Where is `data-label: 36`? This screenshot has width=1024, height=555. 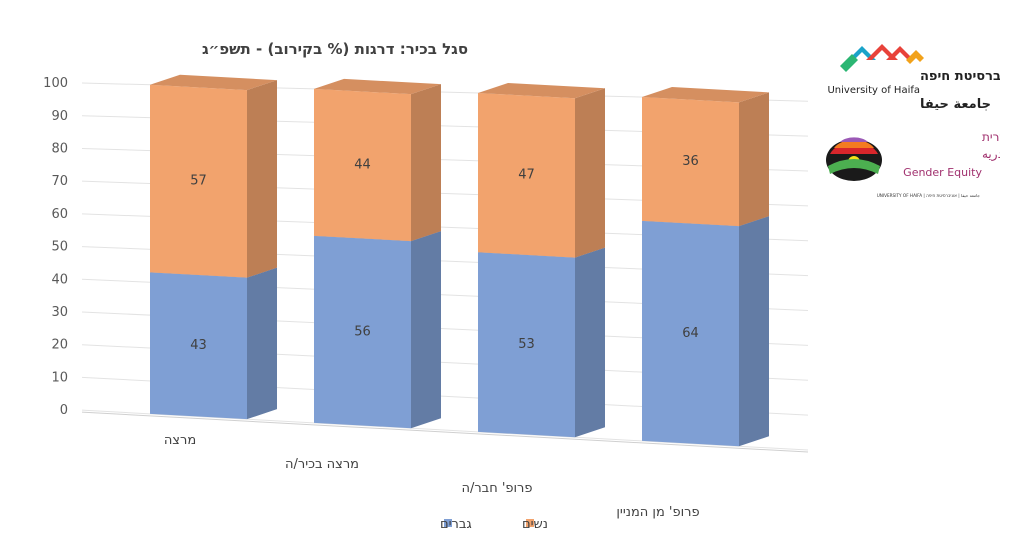
data-label: 36 is located at coordinates (690, 161).